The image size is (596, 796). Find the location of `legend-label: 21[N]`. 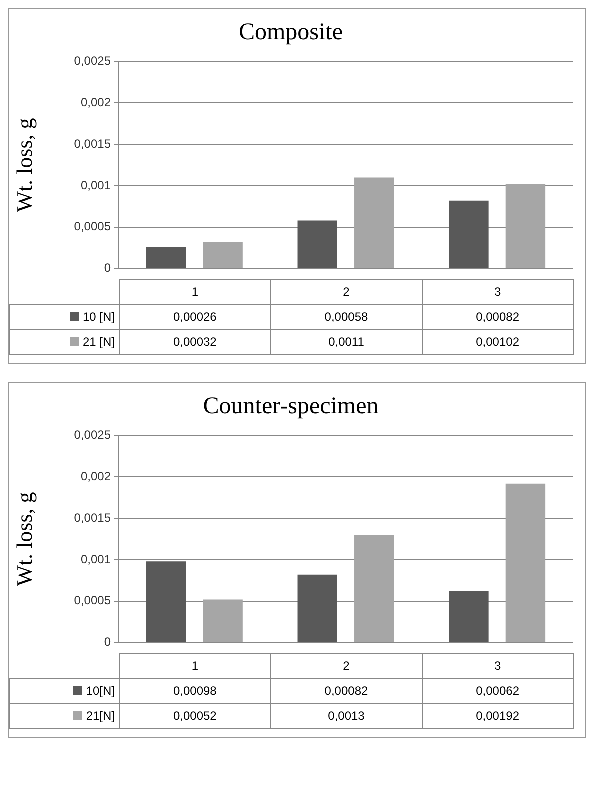

legend-label: 21[N] is located at coordinates (65, 716).